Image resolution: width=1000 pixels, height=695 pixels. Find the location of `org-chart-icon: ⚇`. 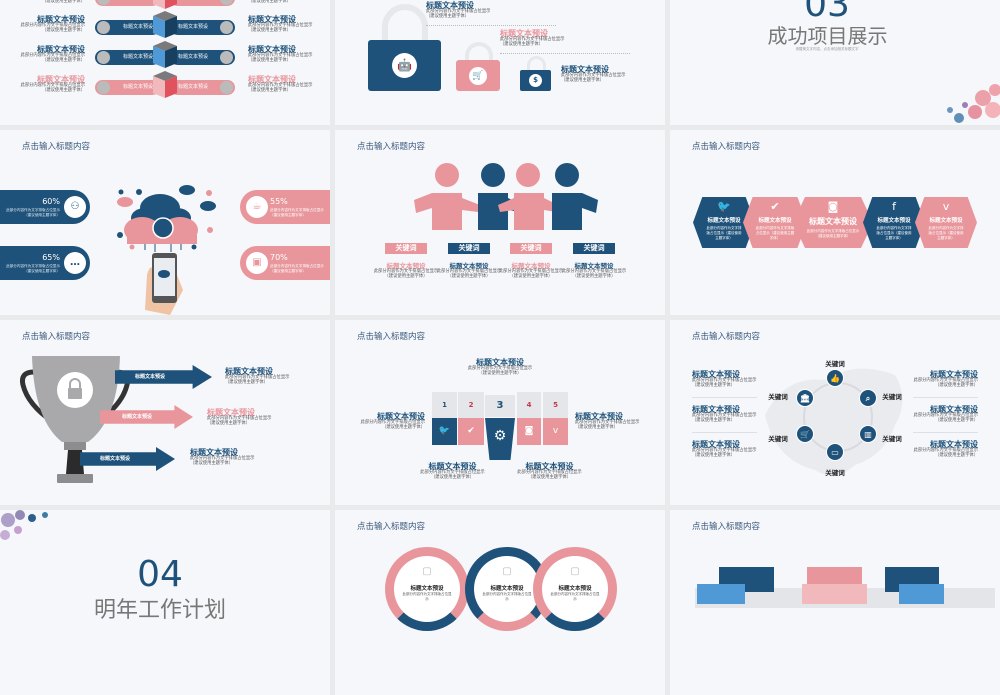

org-chart-icon: ⚇ is located at coordinates (75, 207).